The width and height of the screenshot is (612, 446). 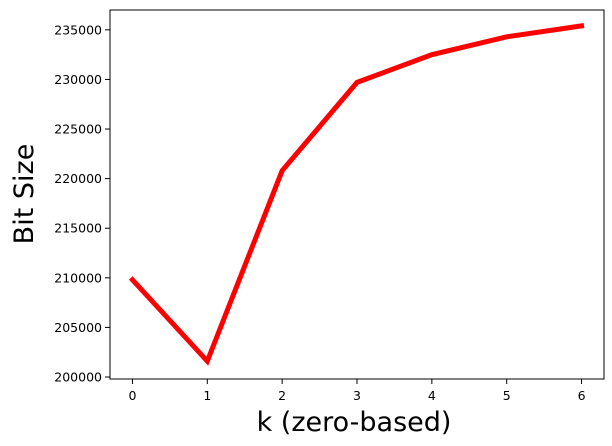 What do you see at coordinates (78, 79) in the screenshot?
I see `y-tick-label: 230000` at bounding box center [78, 79].